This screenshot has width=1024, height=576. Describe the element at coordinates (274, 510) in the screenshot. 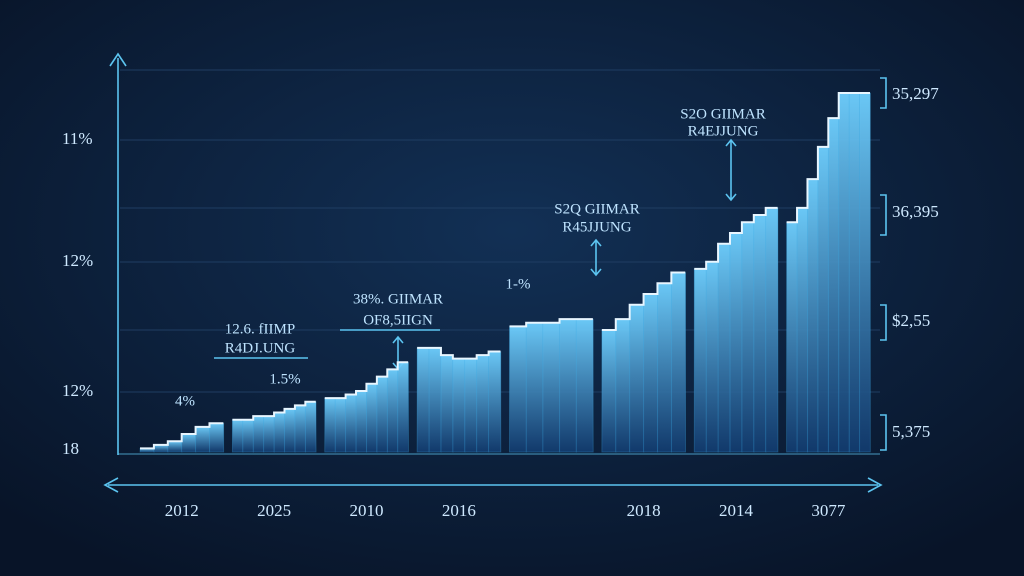

I see `x-tick-label: 2025` at that location.